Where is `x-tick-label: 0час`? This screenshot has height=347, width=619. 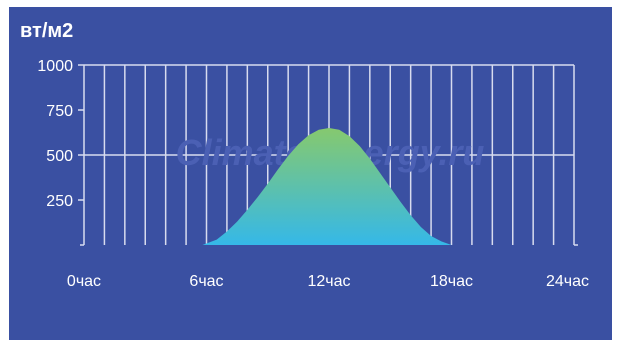
x-tick-label: 0час is located at coordinates (84, 281).